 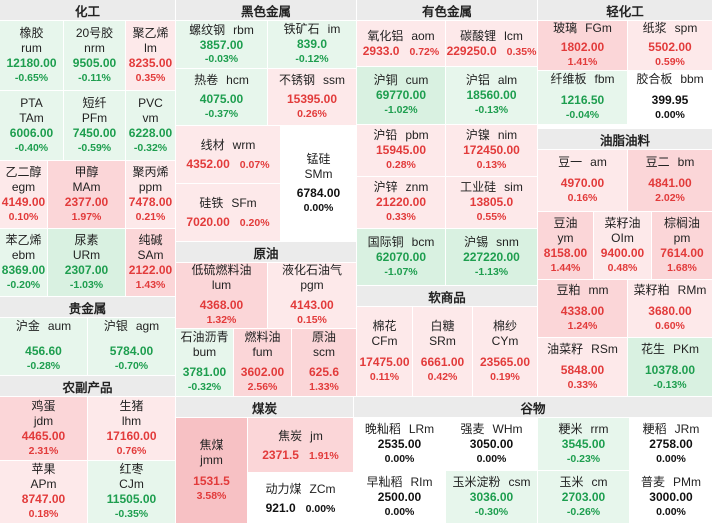 I want to click on code: bum, so click(x=204, y=352).